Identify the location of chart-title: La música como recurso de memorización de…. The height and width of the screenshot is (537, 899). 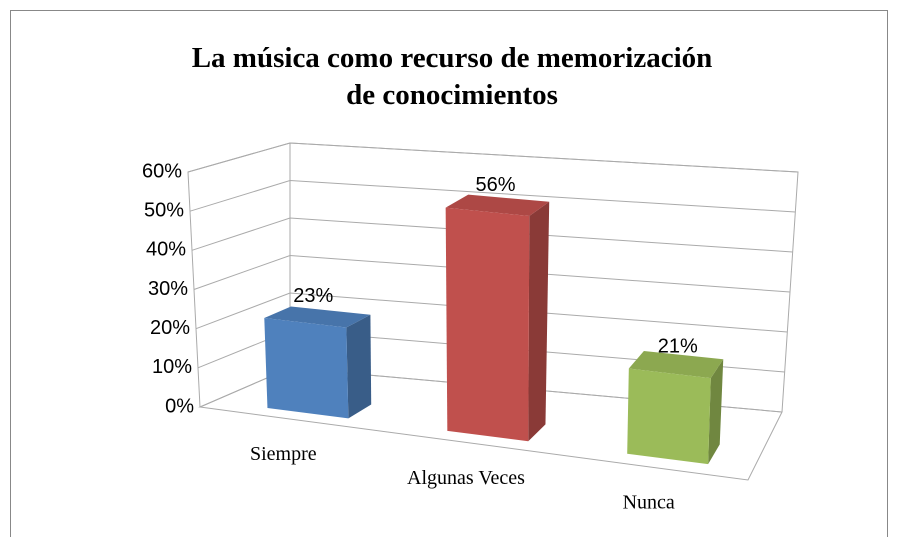
(452, 76).